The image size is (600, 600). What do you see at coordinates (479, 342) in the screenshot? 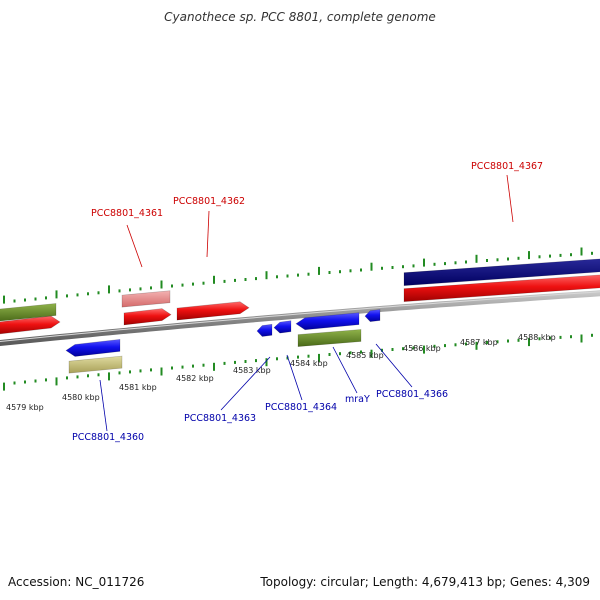
I see `kbp-tick-label: 4587 kbp` at bounding box center [479, 342].